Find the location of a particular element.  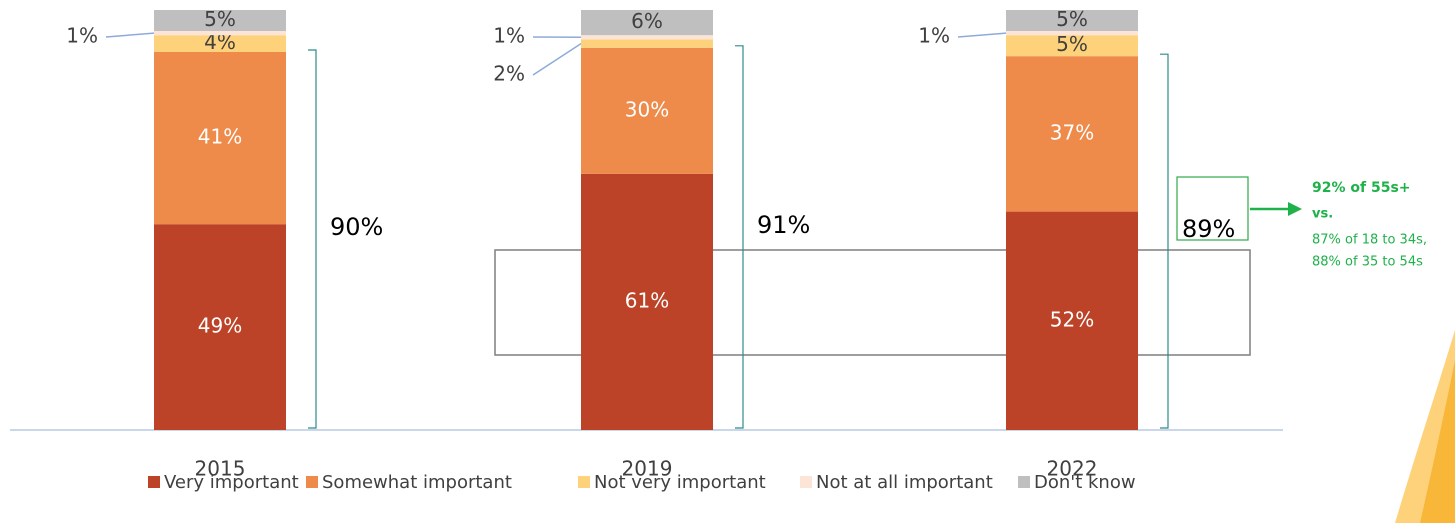

data-label: 30% is located at coordinates (647, 109).